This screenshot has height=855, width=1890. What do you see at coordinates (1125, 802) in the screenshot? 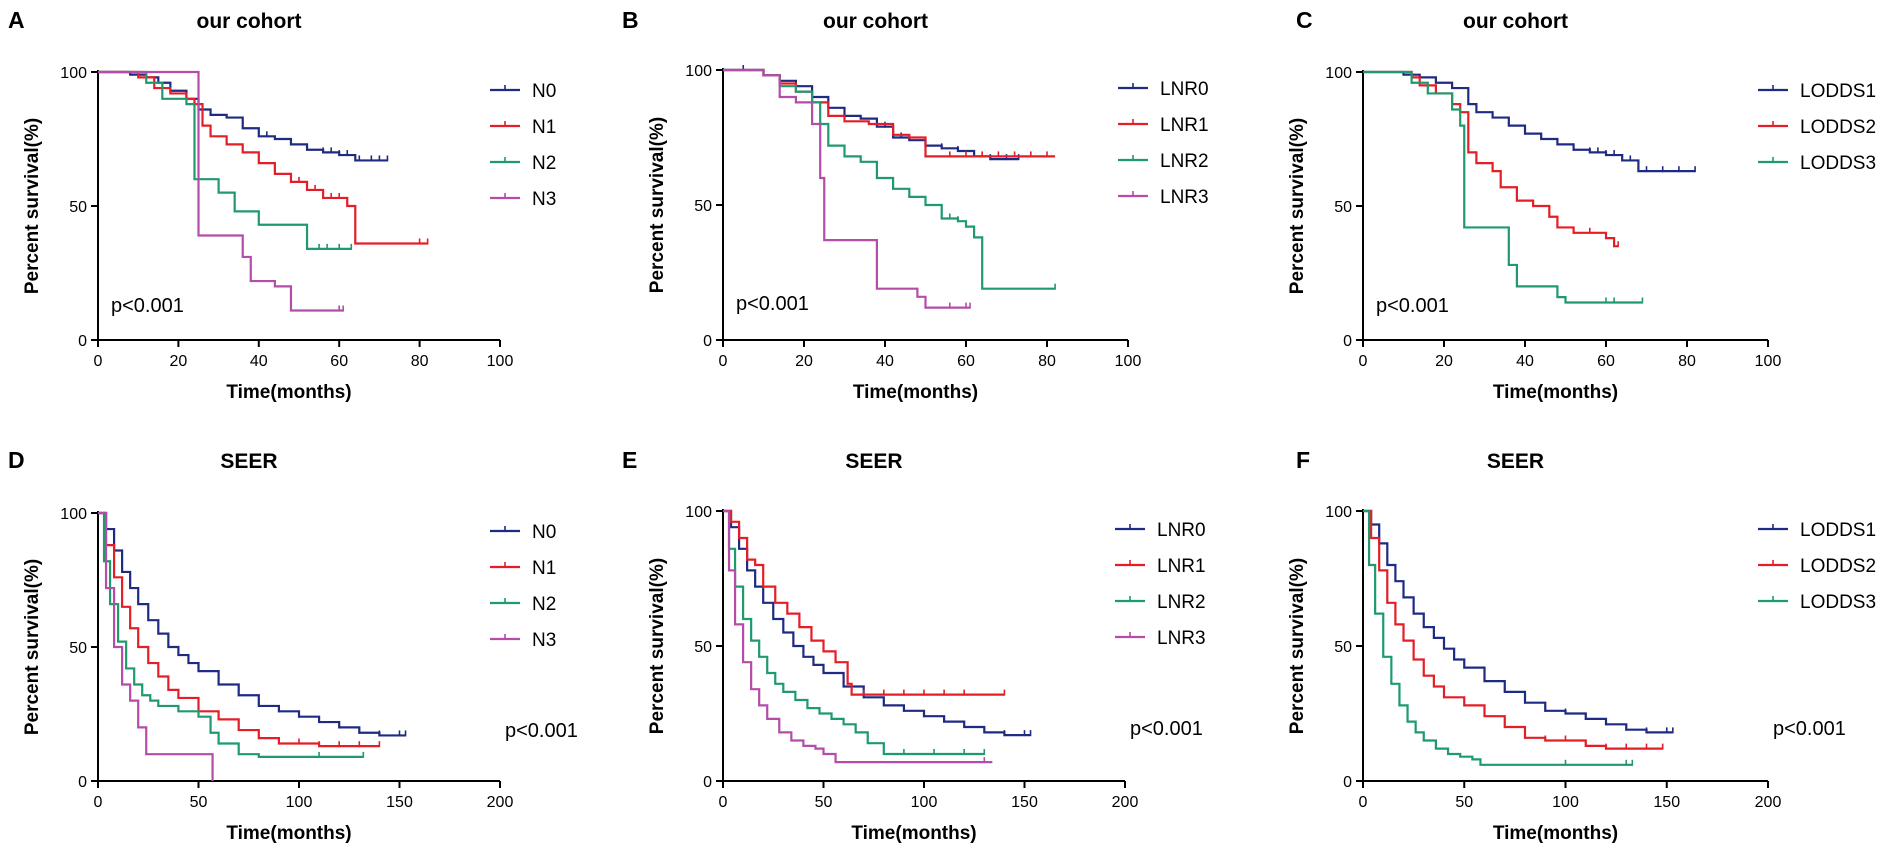
I see `x-tick-label: 200` at bounding box center [1125, 802].